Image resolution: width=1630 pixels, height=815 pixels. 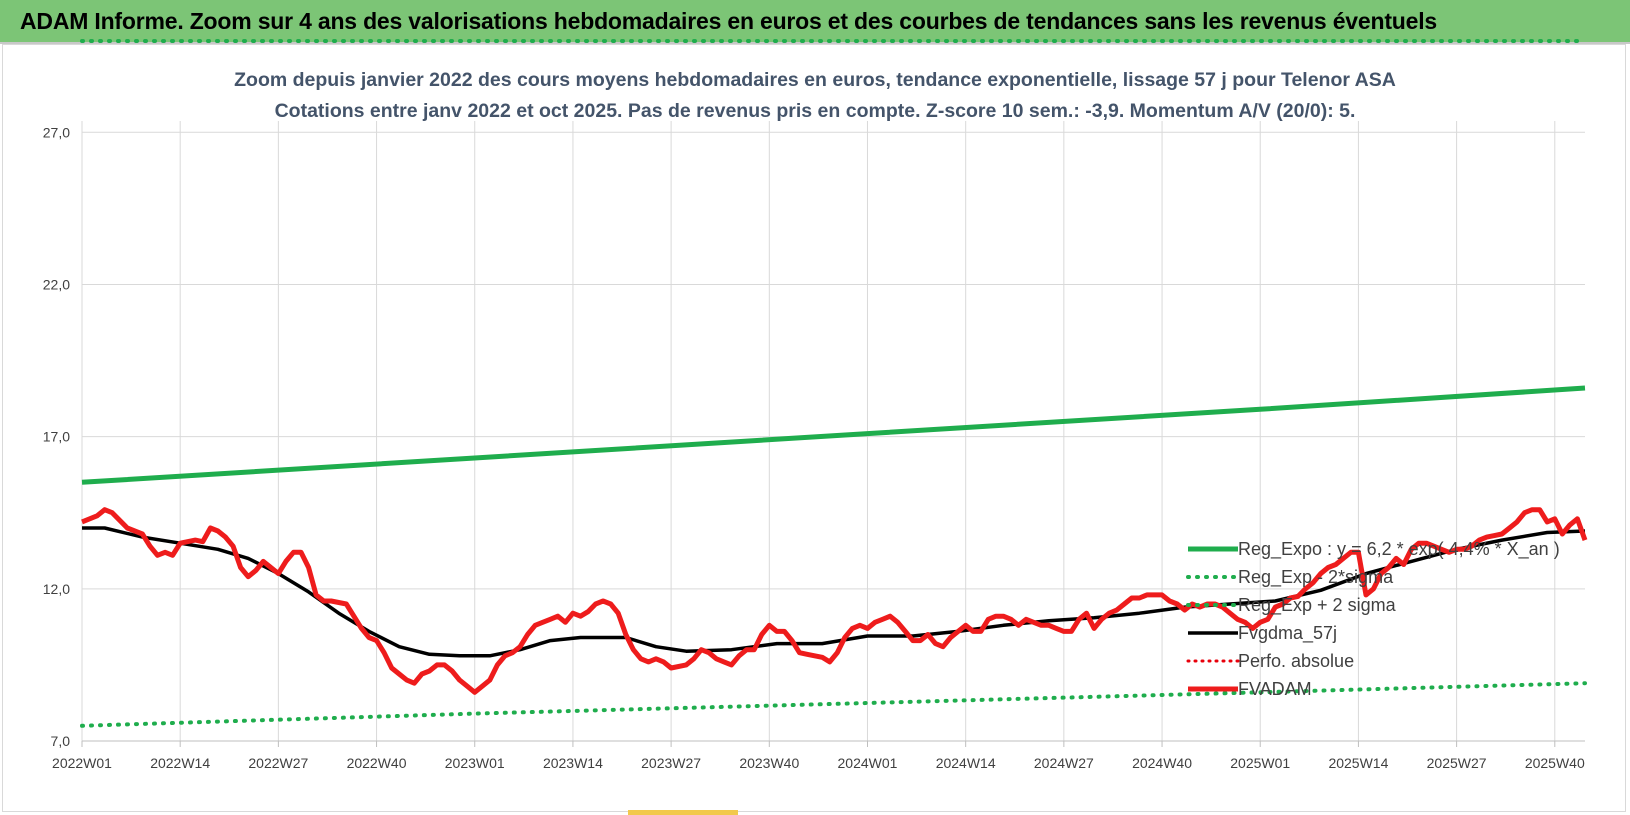 I want to click on series-line-reg-exp-2-sigma, so click(x=833, y=704).